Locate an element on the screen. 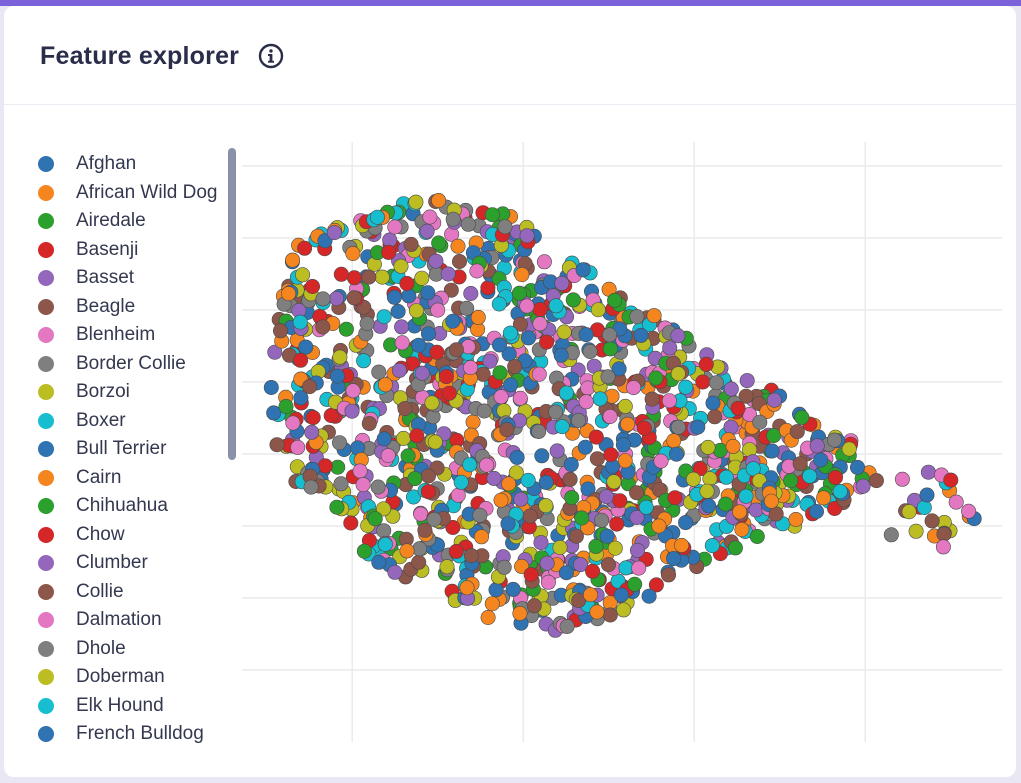  legend-item: Dhole is located at coordinates (134, 649).